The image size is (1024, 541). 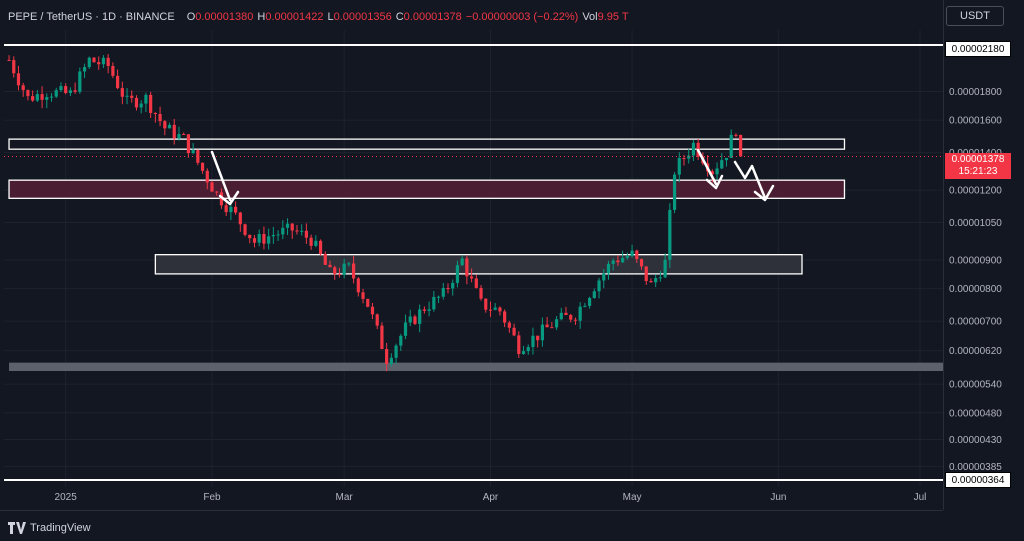 I want to click on arrow-may-1-shaft, so click(x=707, y=167).